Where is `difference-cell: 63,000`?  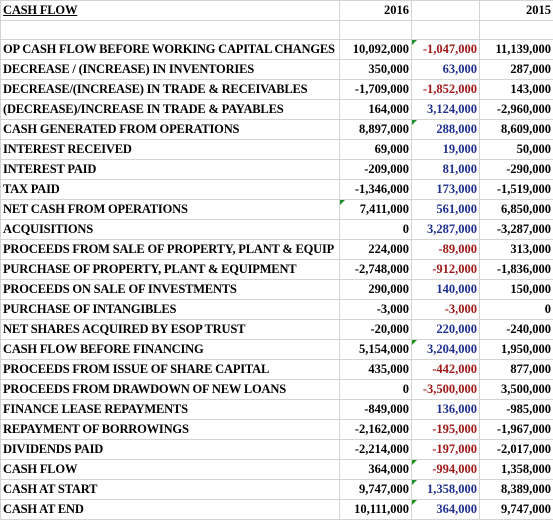
difference-cell: 63,000 is located at coordinates (445, 69).